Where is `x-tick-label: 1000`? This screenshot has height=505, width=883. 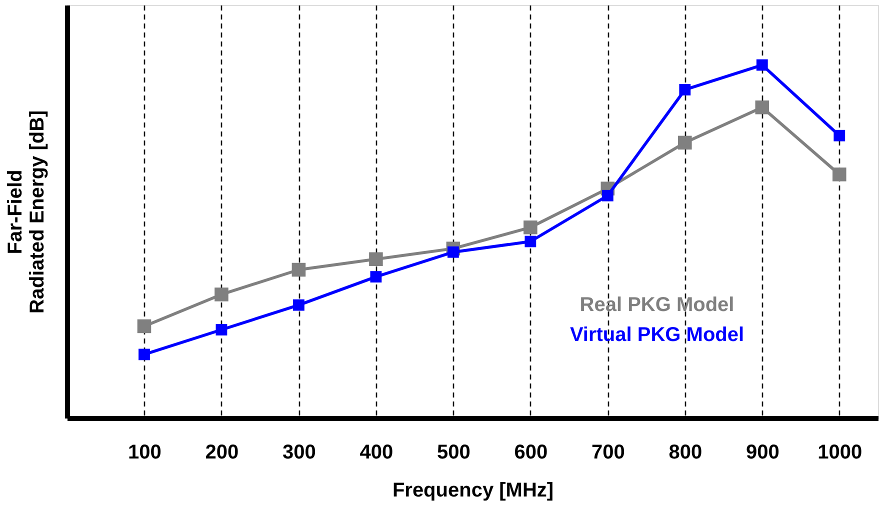 x-tick-label: 1000 is located at coordinates (840, 453).